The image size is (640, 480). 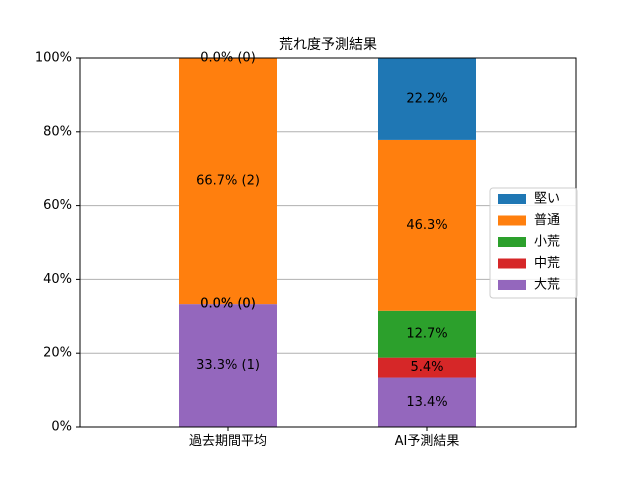 What do you see at coordinates (228, 304) in the screenshot?
I see `bar-value-label: 0.0% (0)` at bounding box center [228, 304].